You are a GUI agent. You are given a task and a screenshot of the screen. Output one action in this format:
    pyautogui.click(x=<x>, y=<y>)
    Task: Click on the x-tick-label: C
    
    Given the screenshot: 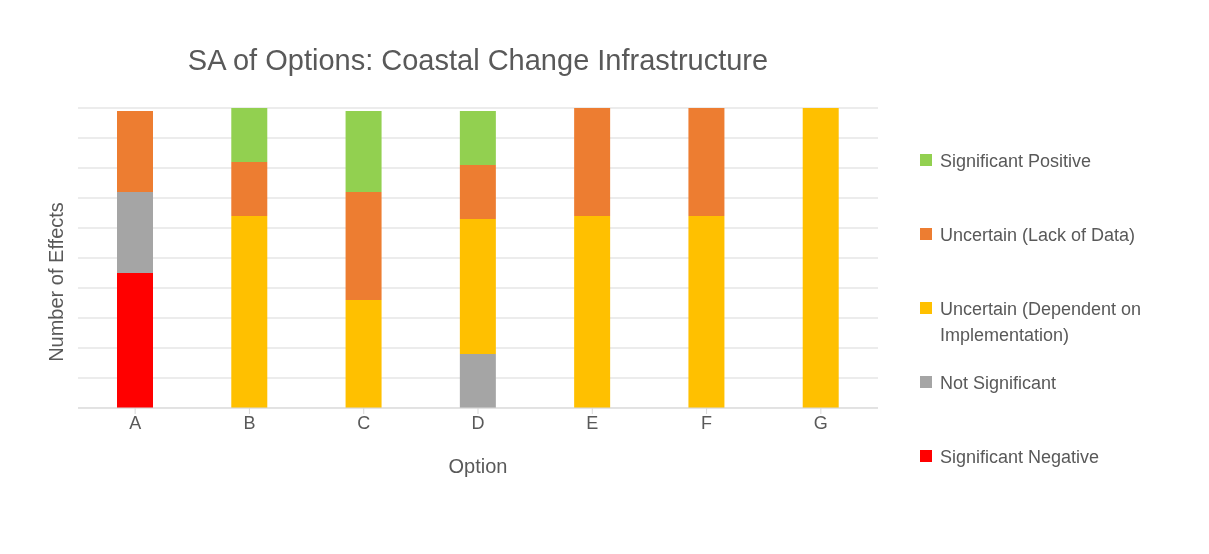 What is the action you would take?
    pyautogui.click(x=364, y=422)
    